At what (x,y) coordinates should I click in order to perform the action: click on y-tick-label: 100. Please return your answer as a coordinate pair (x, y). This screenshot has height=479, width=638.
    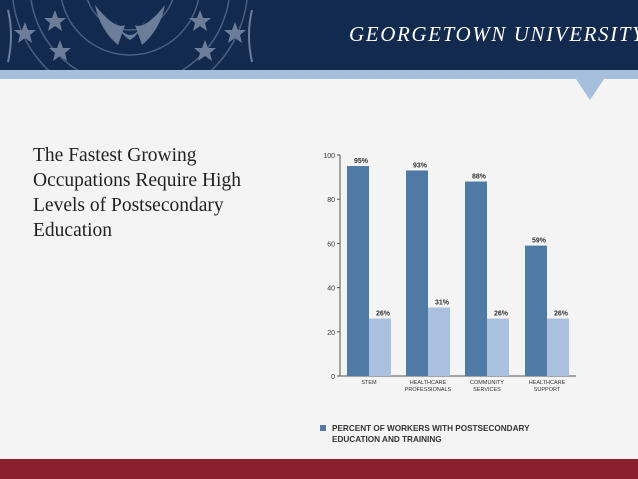
    Looking at the image, I should click on (329, 156).